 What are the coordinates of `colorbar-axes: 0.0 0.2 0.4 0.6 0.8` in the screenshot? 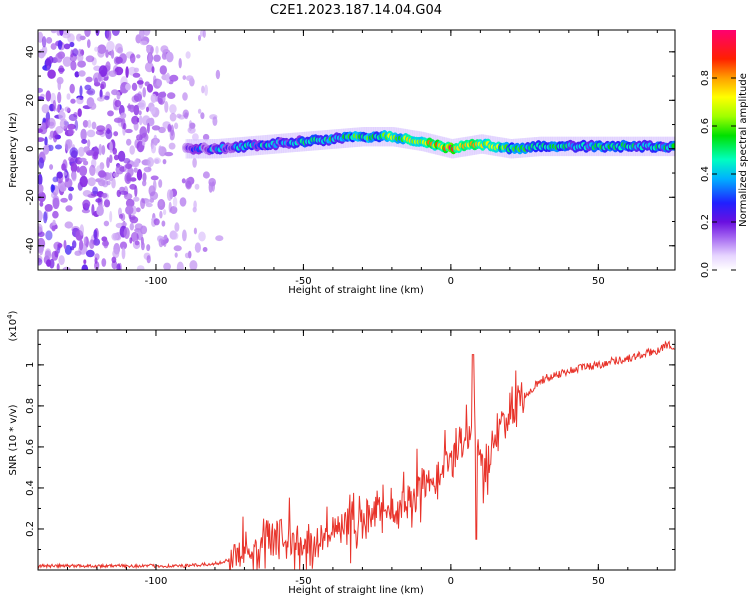 It's located at (718, 174).